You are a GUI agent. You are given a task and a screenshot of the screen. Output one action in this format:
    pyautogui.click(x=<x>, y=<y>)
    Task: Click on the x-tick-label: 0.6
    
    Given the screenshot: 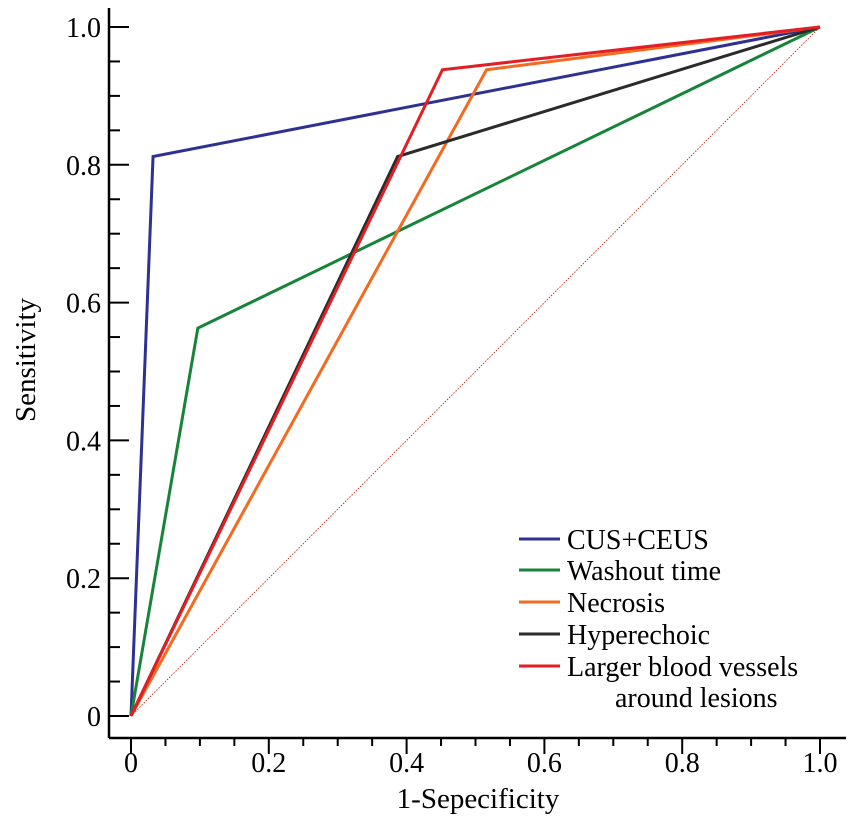 What is the action you would take?
    pyautogui.click(x=544, y=763)
    